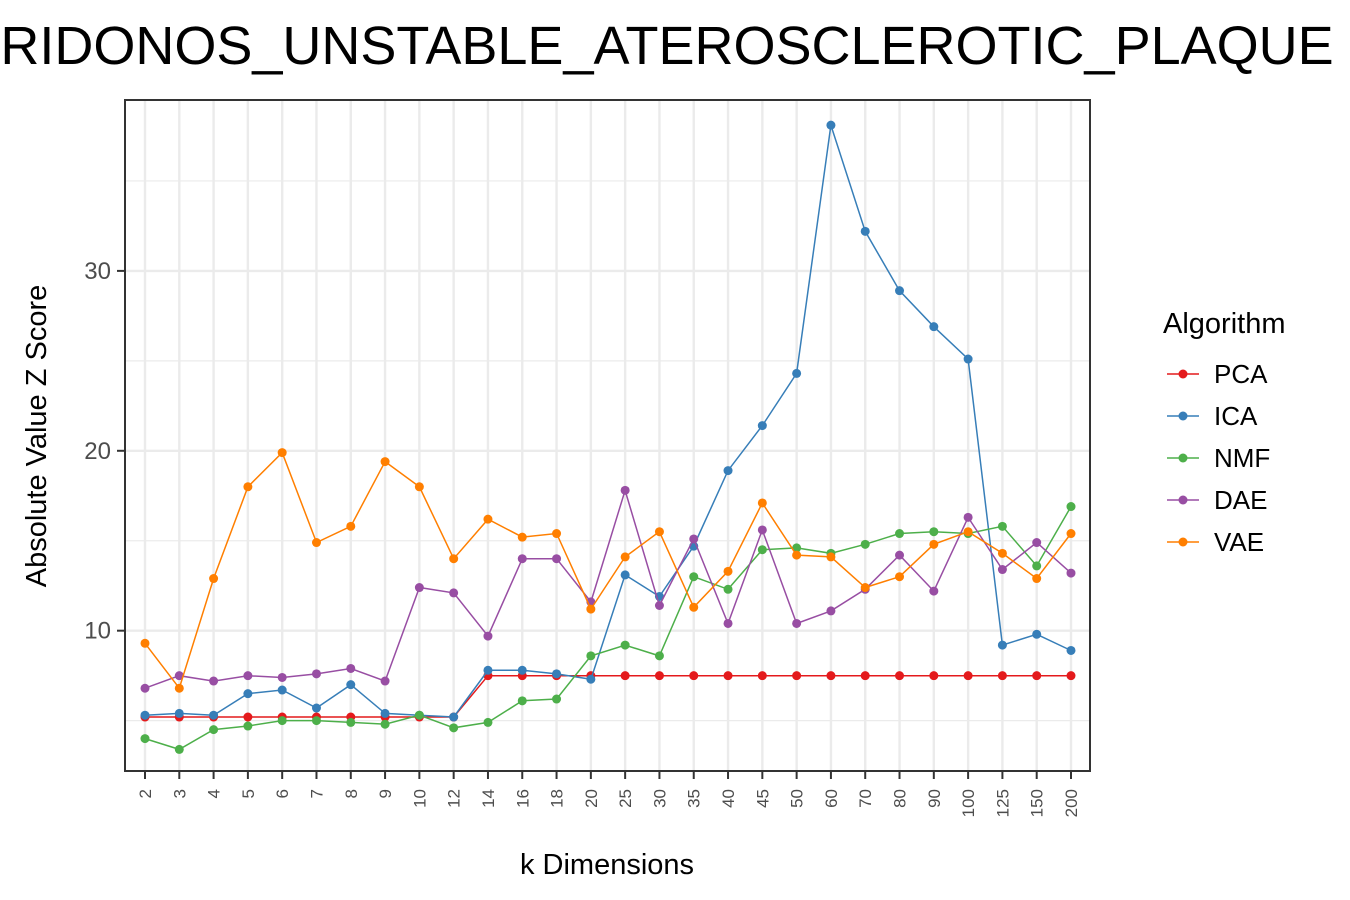 The height and width of the screenshot is (900, 1350). I want to click on legend-item-pca: PCA, so click(1217, 374).